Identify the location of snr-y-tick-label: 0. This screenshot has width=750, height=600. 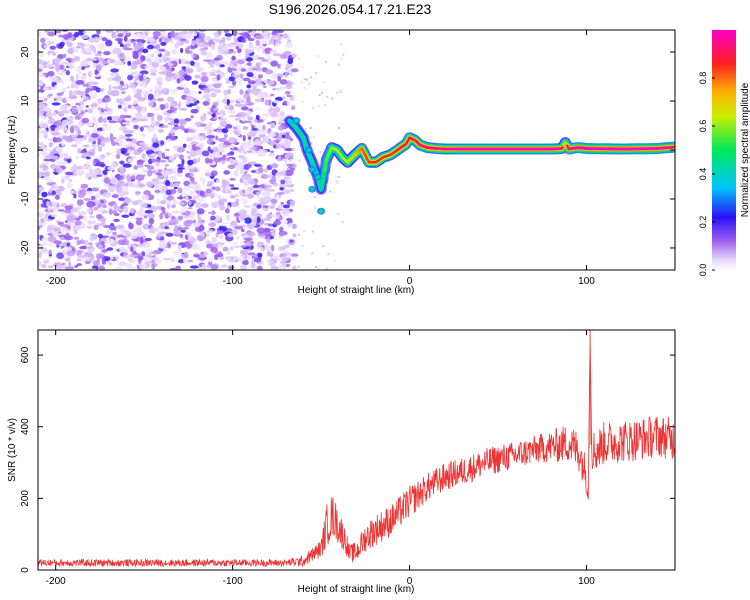
(25, 570).